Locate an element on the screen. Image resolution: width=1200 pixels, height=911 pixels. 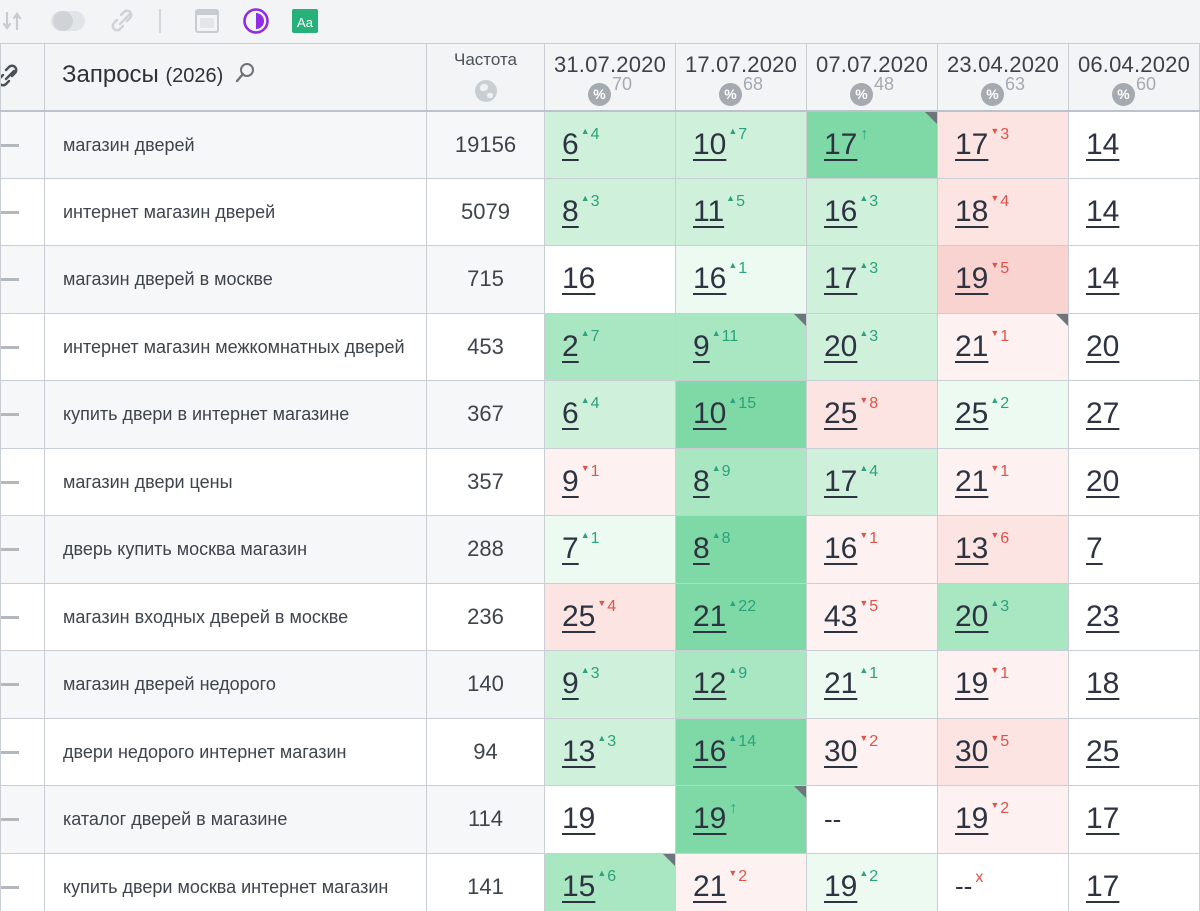
header-date-1: 17.07.2020 % 68 is located at coordinates (741, 77).